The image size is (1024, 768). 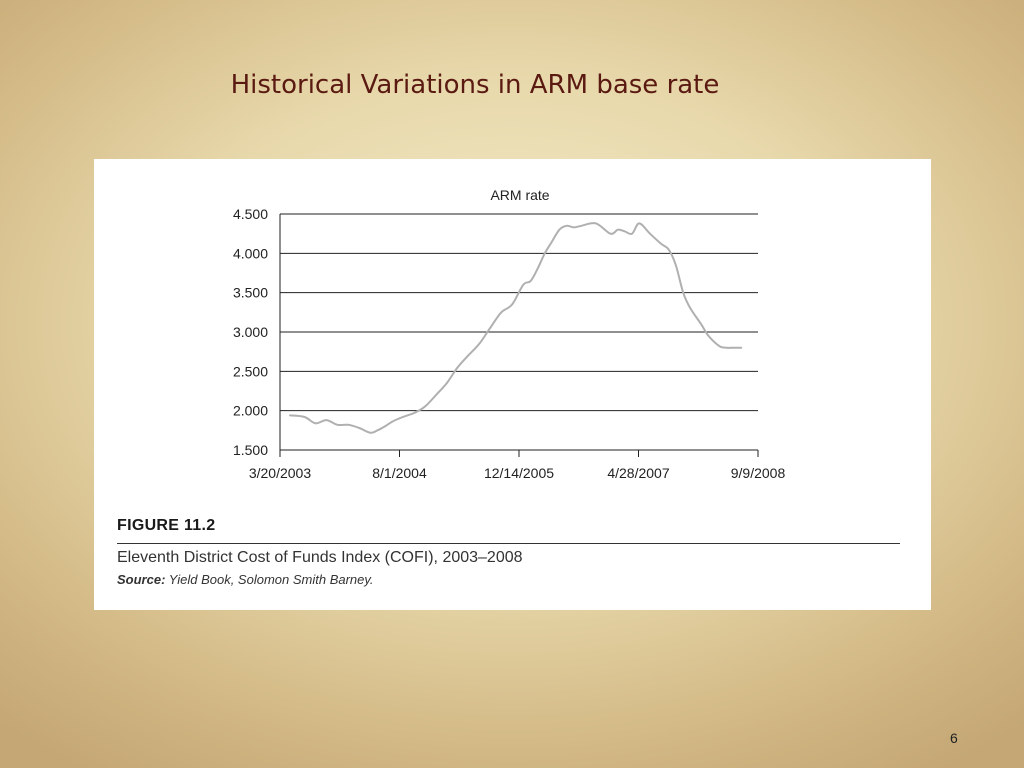 What do you see at coordinates (250, 332) in the screenshot?
I see `y-tick-label: 3.000` at bounding box center [250, 332].